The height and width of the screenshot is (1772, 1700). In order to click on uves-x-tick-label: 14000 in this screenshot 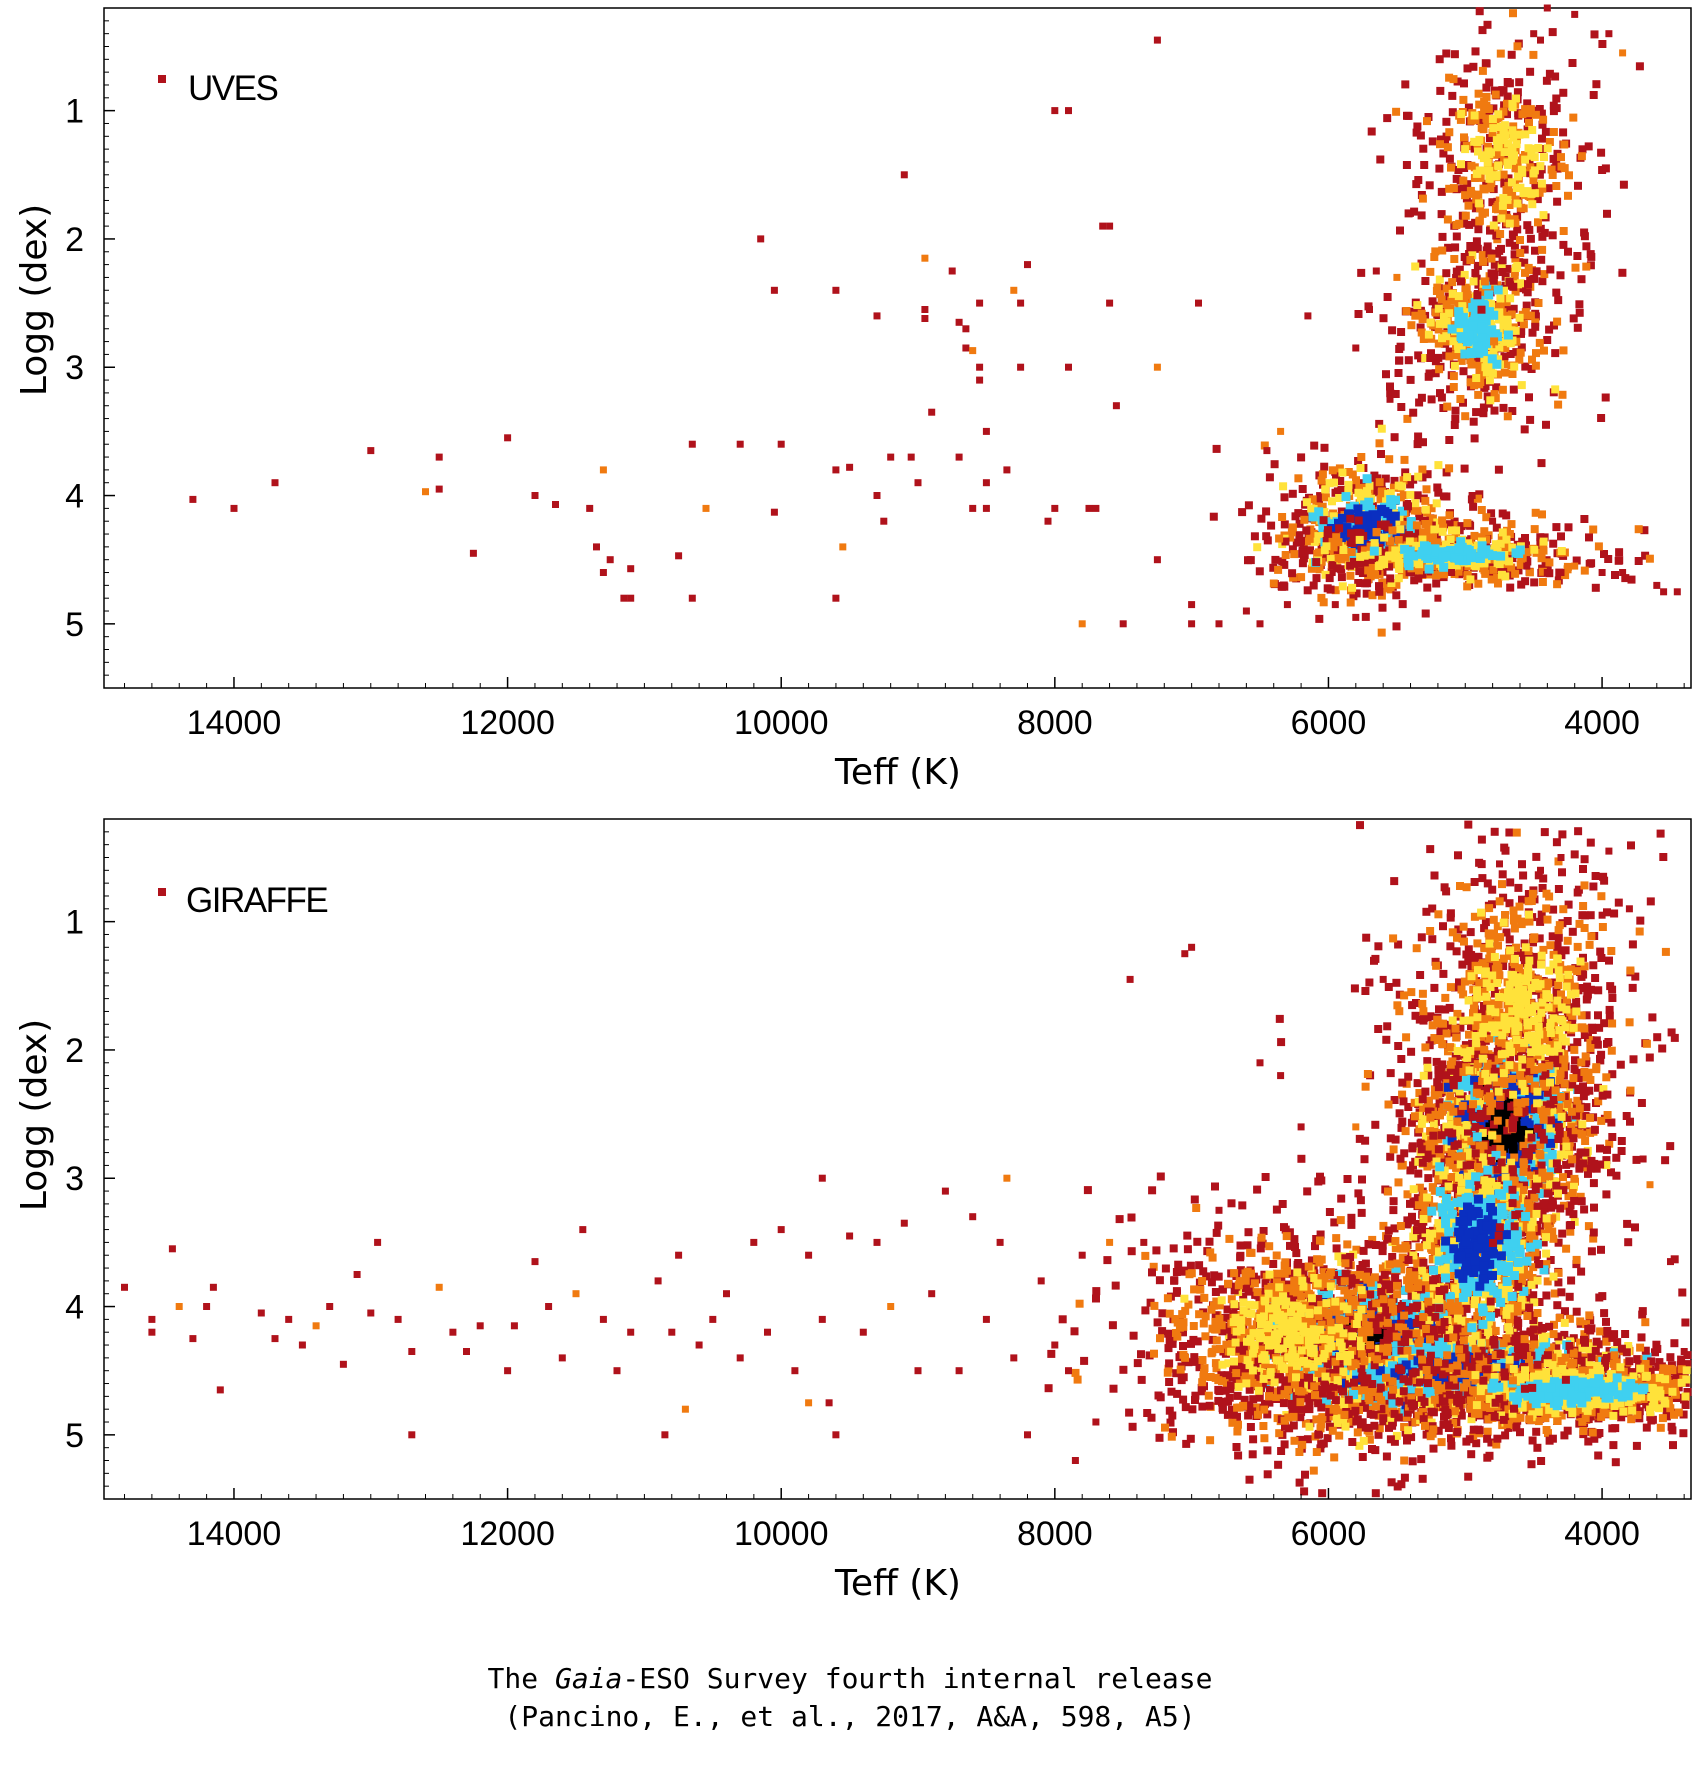, I will do `click(234, 723)`.